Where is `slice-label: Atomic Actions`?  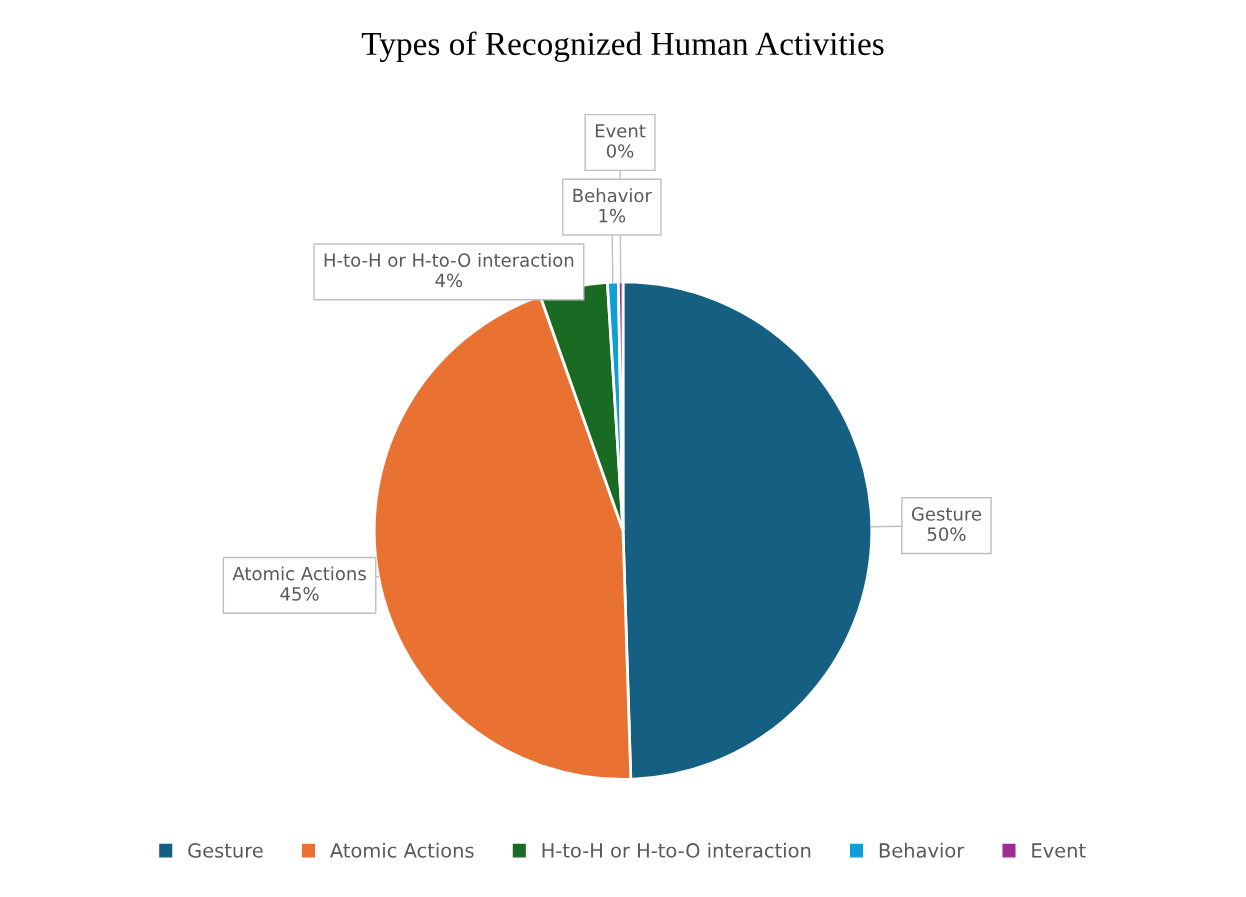 slice-label: Atomic Actions is located at coordinates (299, 573).